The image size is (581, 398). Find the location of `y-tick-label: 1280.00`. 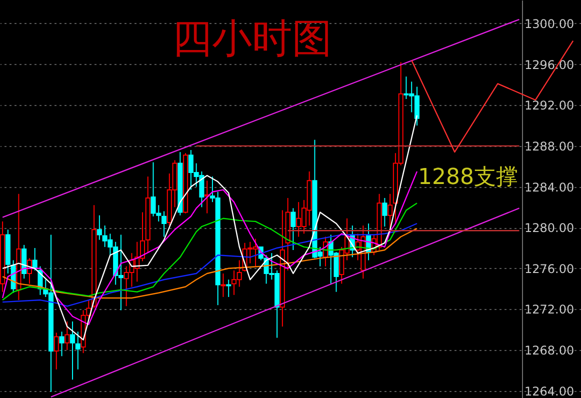

y-tick-label: 1280.00 is located at coordinates (549, 228).